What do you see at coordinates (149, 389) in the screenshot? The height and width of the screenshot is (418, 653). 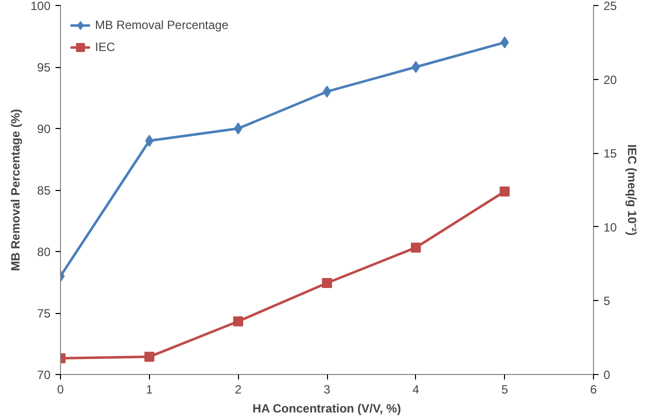 I see `x-tick-label: 1` at bounding box center [149, 389].